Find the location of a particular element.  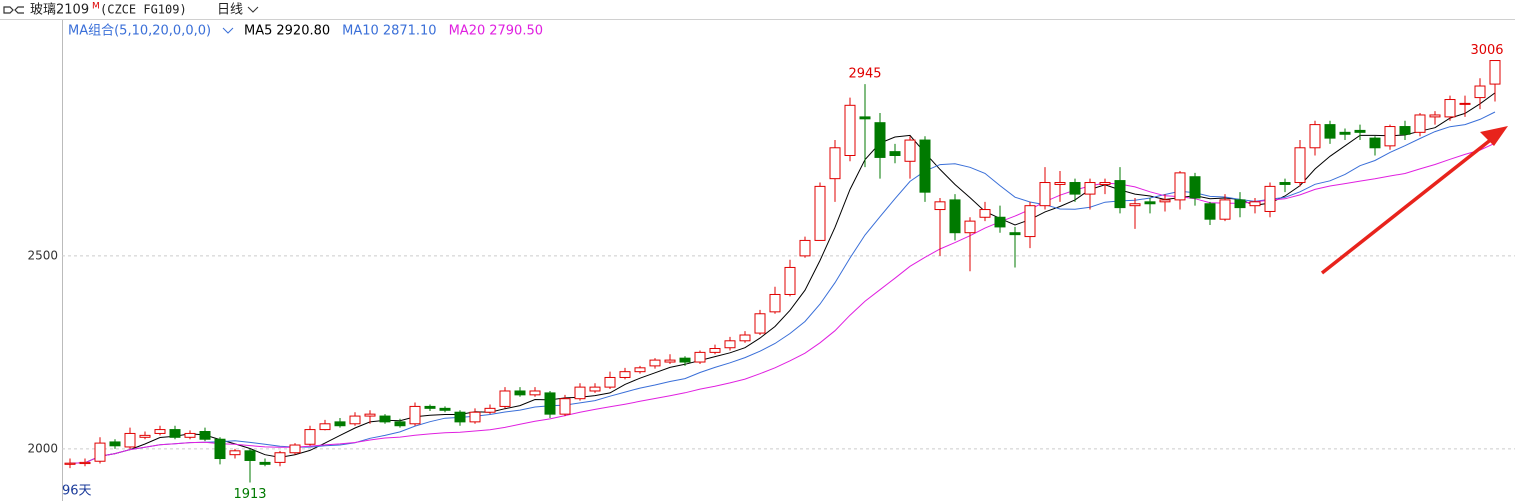

ma-legend-name: MA5 is located at coordinates (258, 31).